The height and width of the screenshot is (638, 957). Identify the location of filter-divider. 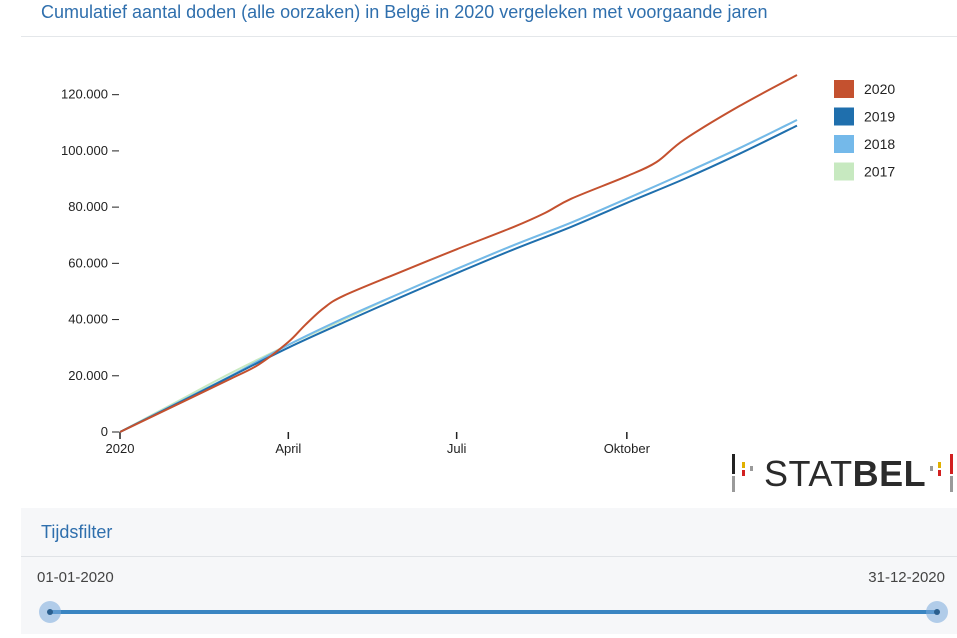
(489, 556).